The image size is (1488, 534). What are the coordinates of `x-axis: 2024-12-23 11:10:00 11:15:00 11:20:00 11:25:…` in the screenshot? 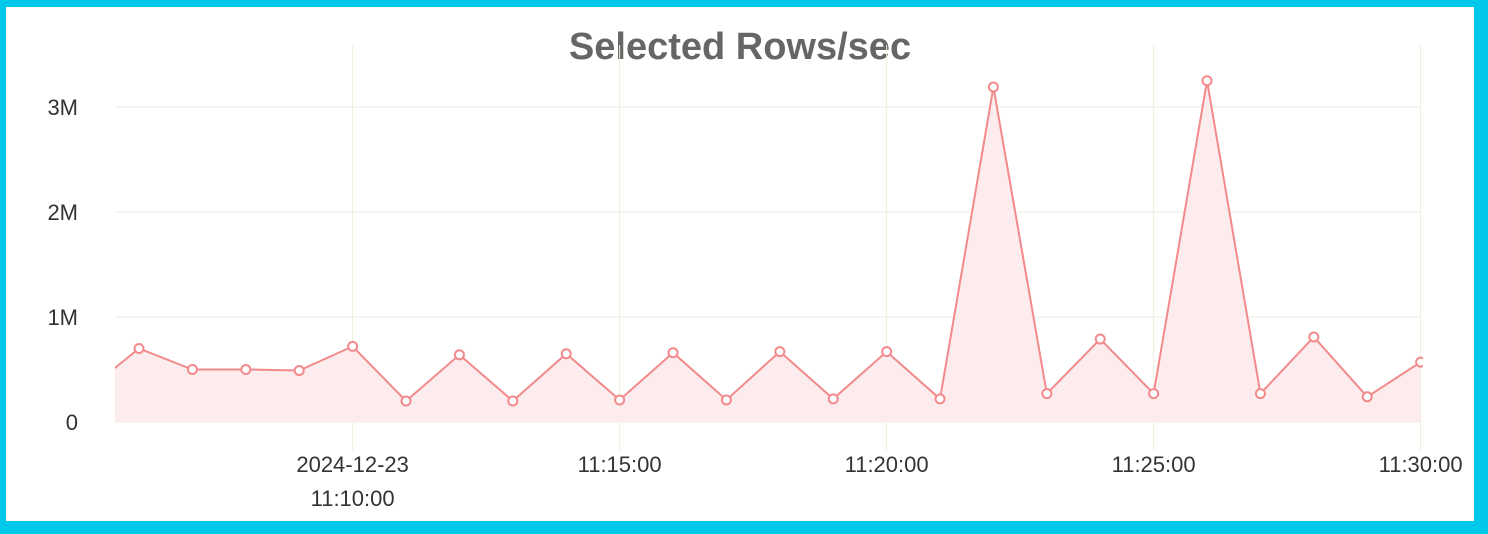 It's located at (879, 481).